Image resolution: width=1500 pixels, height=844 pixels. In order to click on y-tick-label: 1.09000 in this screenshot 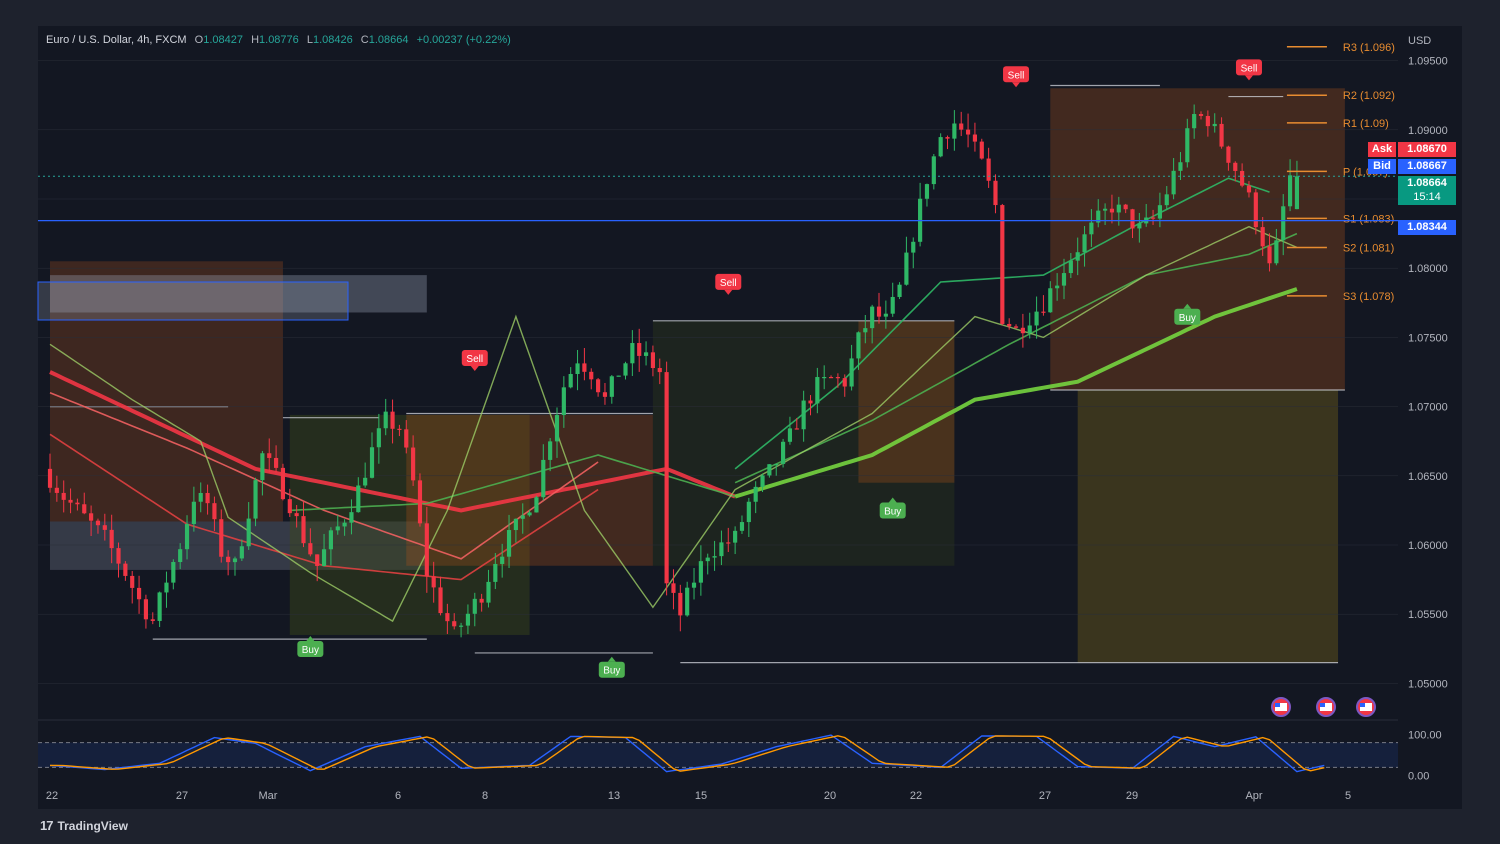, I will do `click(1428, 131)`.